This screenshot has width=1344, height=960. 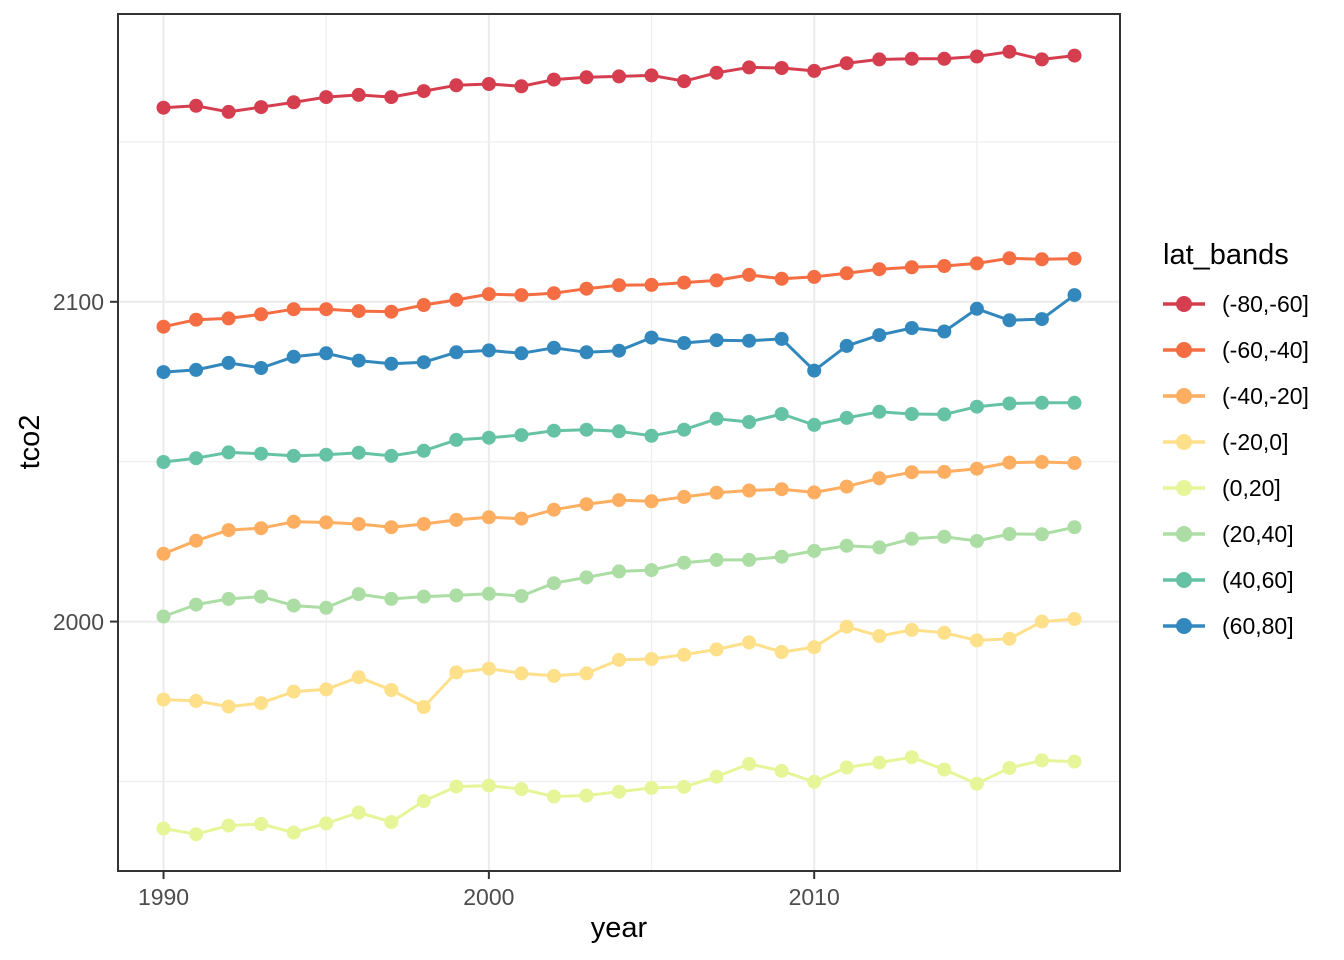 I want to click on legend-item: (-60,-40], so click(x=1236, y=350).